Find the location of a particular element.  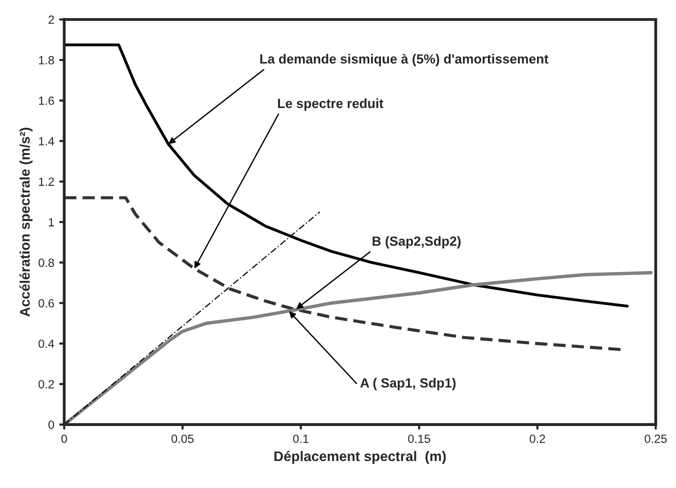

y-axis-title: Accélération spectrale (m/s²) is located at coordinates (26, 222).